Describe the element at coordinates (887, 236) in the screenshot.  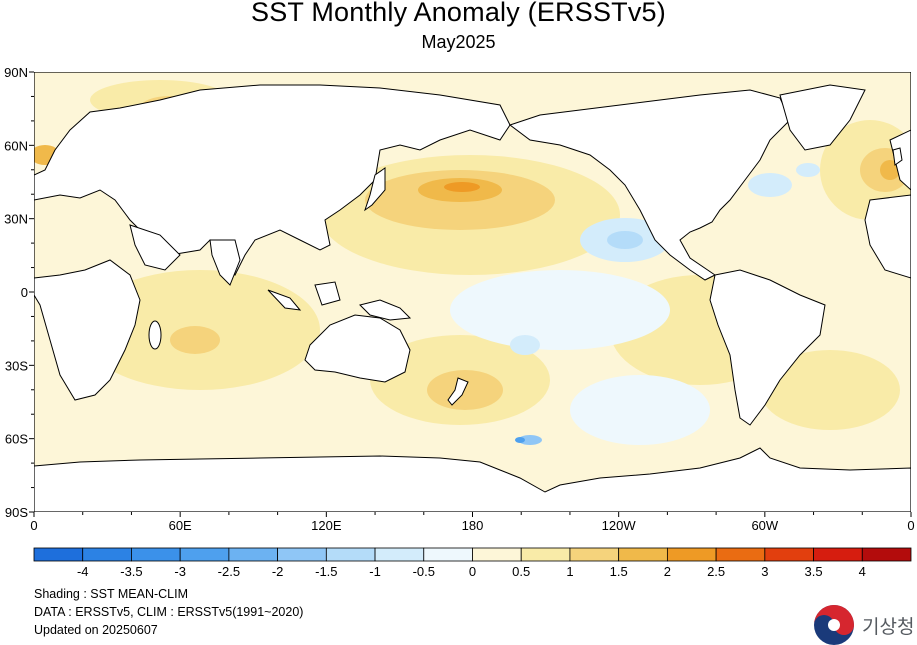
I see `west-africa-landmass` at that location.